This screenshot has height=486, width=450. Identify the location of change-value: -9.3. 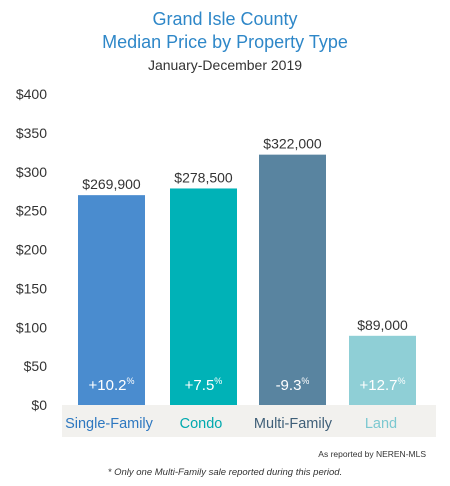
(289, 385).